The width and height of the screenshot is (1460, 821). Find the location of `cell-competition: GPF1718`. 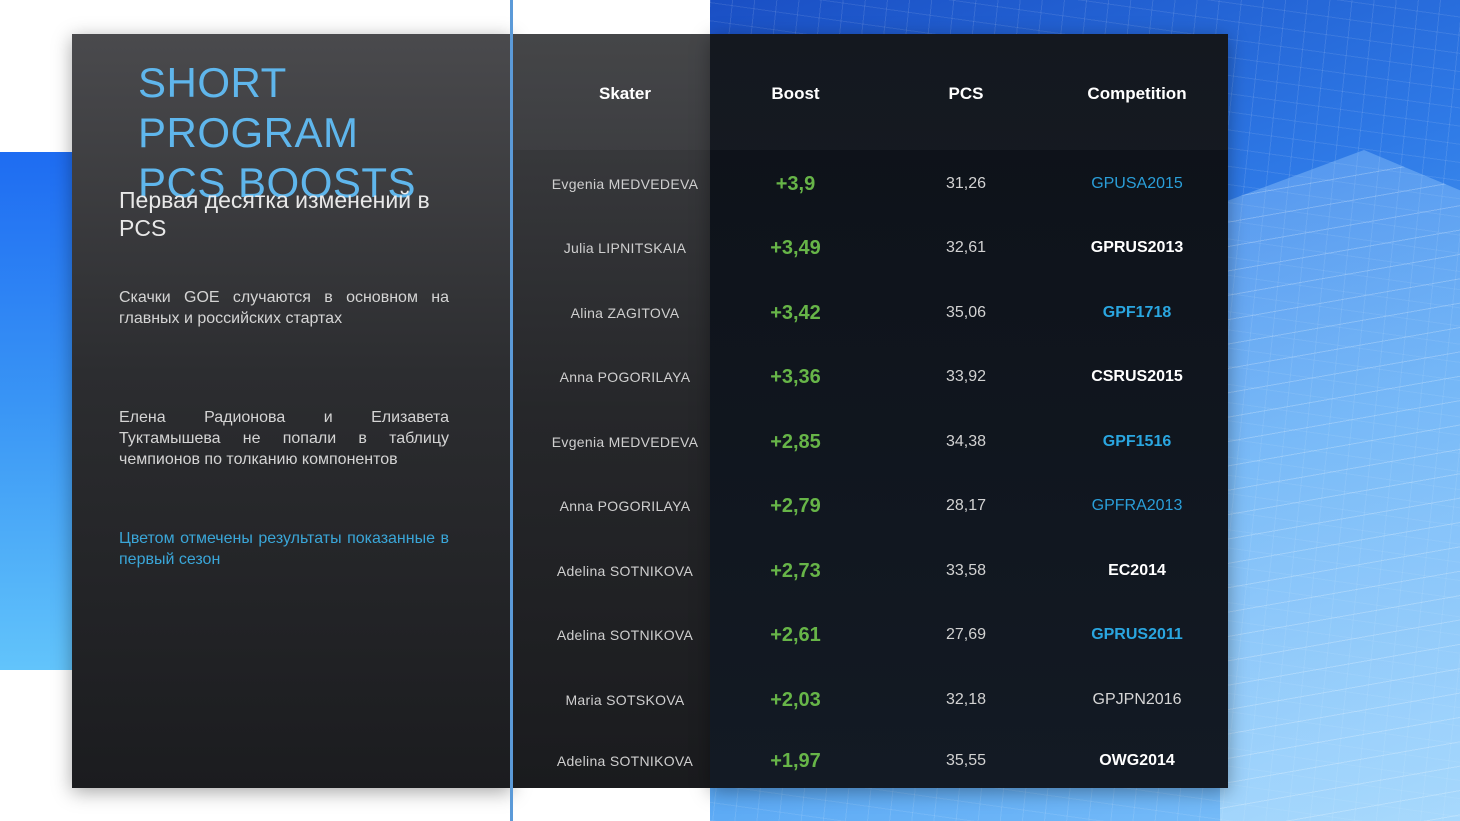

cell-competition: GPF1718 is located at coordinates (1137, 312).